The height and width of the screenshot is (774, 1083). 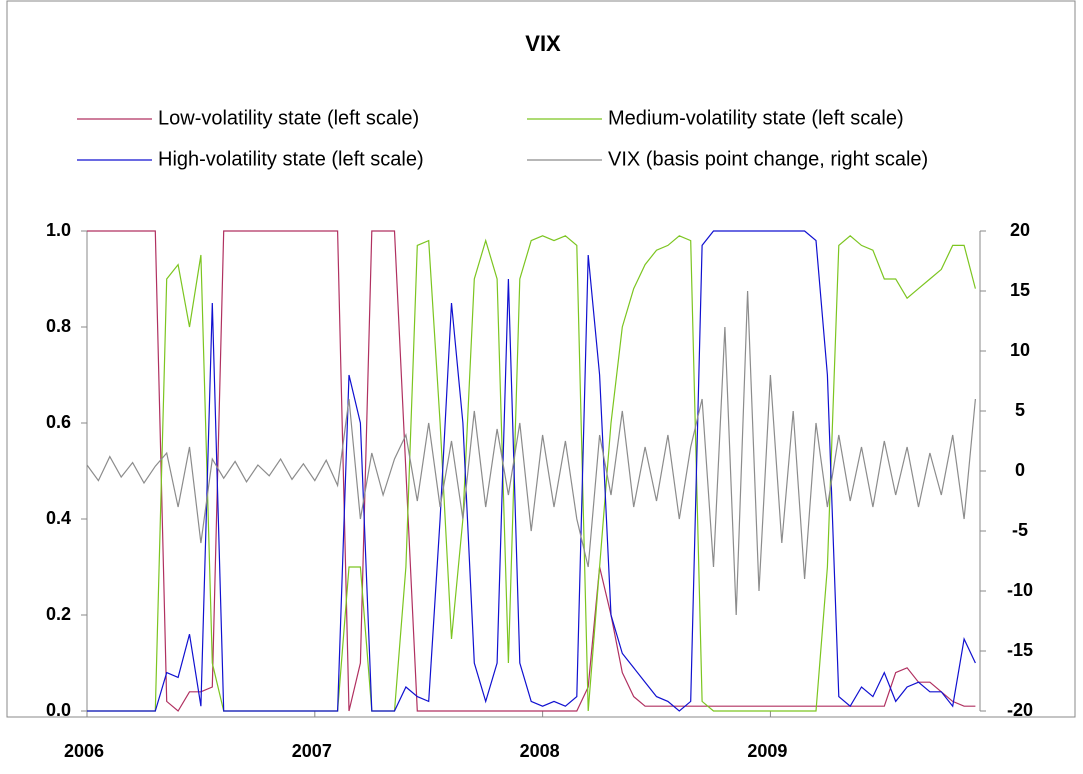 What do you see at coordinates (1020, 710) in the screenshot?
I see `y2-tick-label: -20` at bounding box center [1020, 710].